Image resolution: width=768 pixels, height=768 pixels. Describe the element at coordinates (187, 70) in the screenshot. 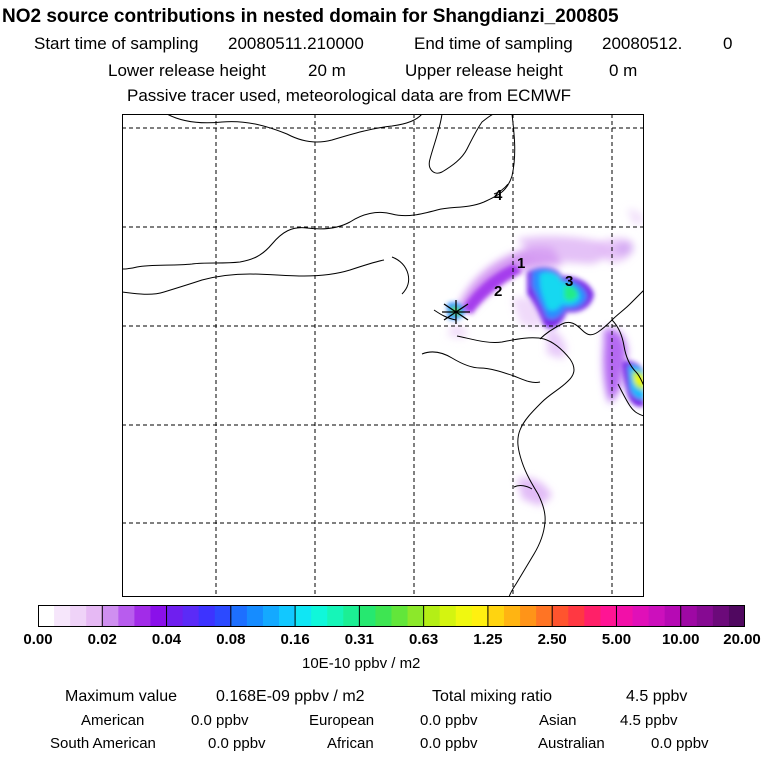

I see `lower-release-label: Lower release height` at that location.